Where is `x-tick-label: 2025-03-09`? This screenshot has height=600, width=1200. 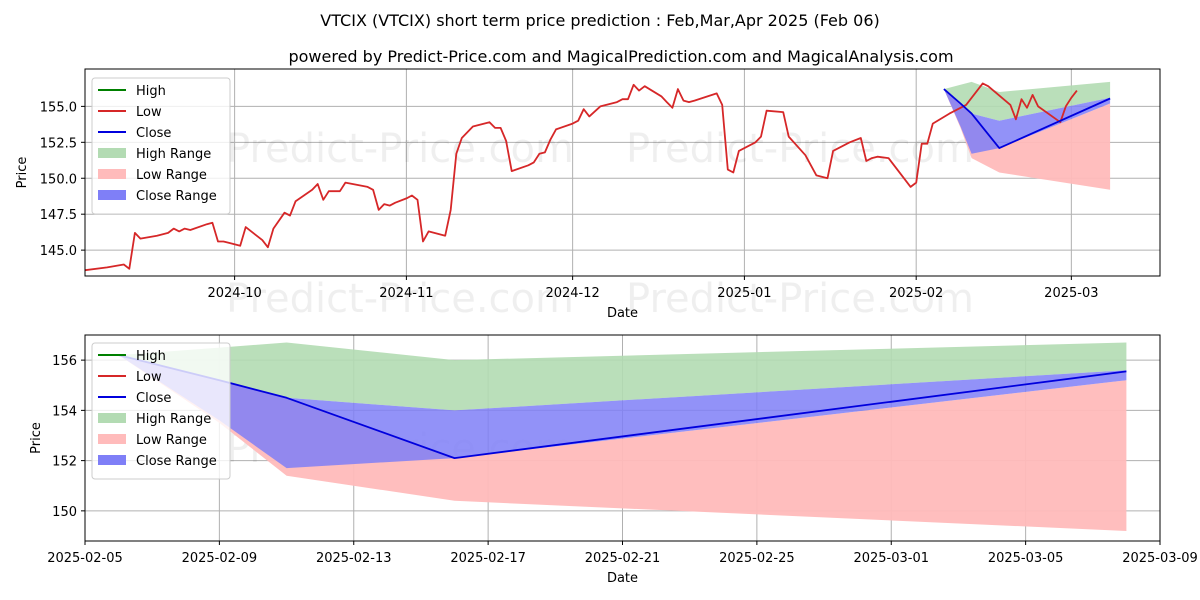
x-tick-label: 2025-03-09 is located at coordinates (1160, 558).